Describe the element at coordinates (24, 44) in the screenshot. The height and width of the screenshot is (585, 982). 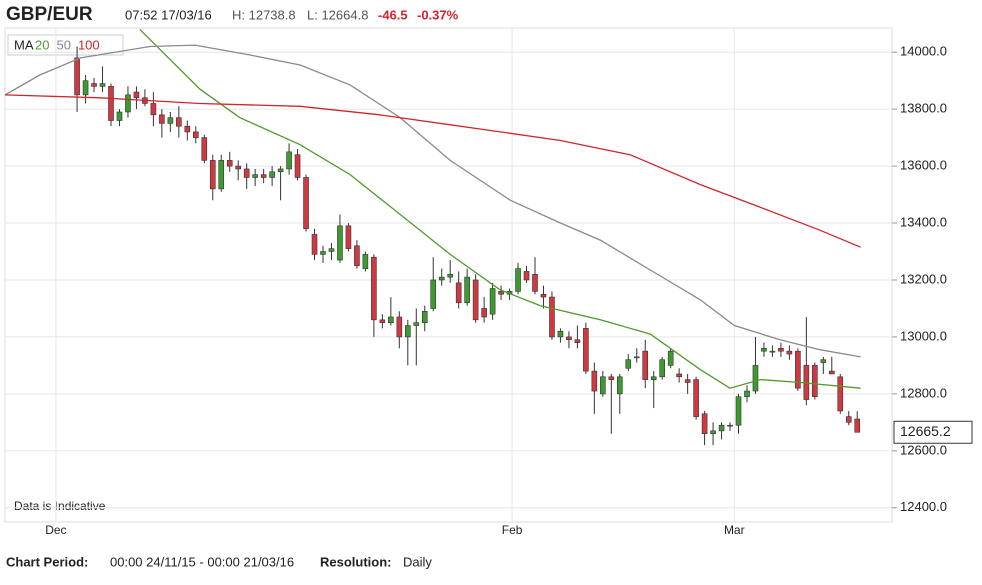
I see `legend-title: MA` at that location.